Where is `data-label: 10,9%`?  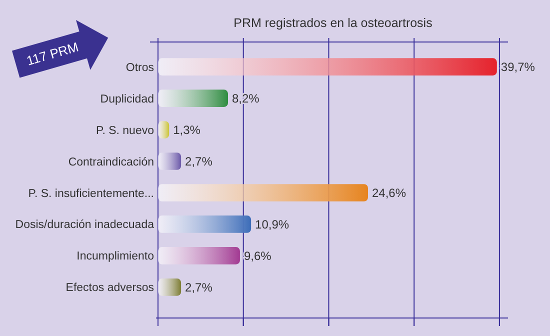 data-label: 10,9% is located at coordinates (272, 224).